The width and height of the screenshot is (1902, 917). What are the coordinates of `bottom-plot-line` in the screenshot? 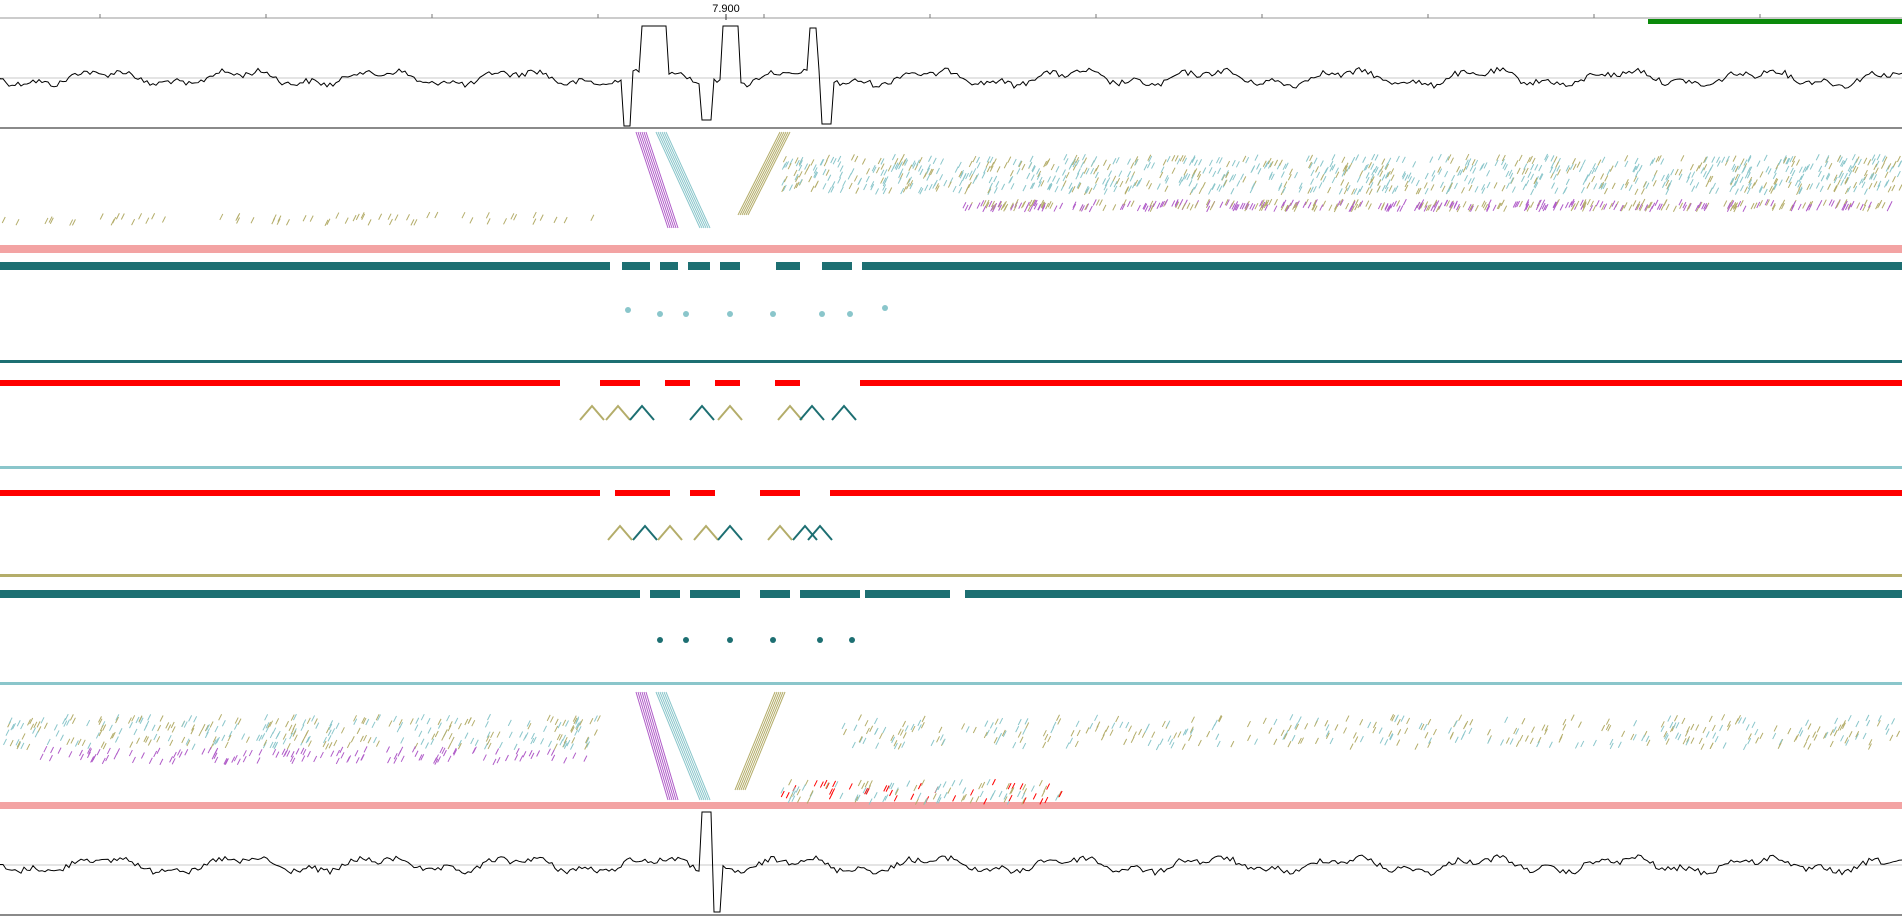 It's located at (951, 862).